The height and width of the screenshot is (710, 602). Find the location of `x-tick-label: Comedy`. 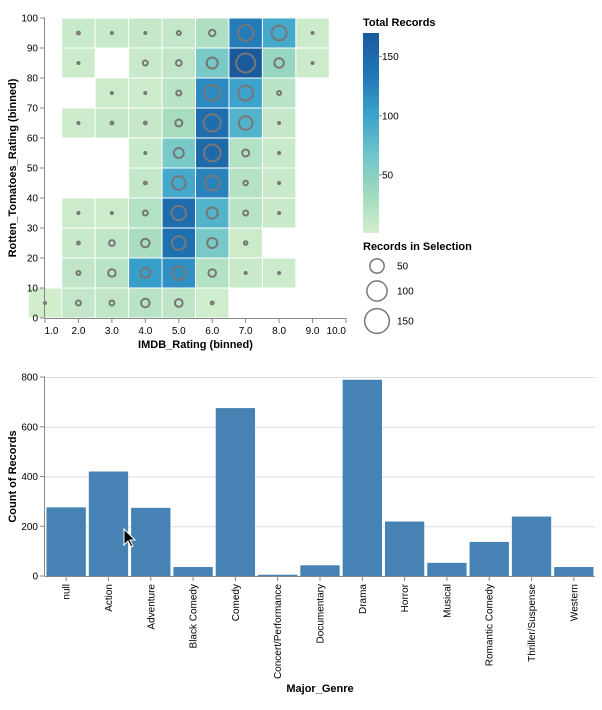

x-tick-label: Comedy is located at coordinates (236, 602).